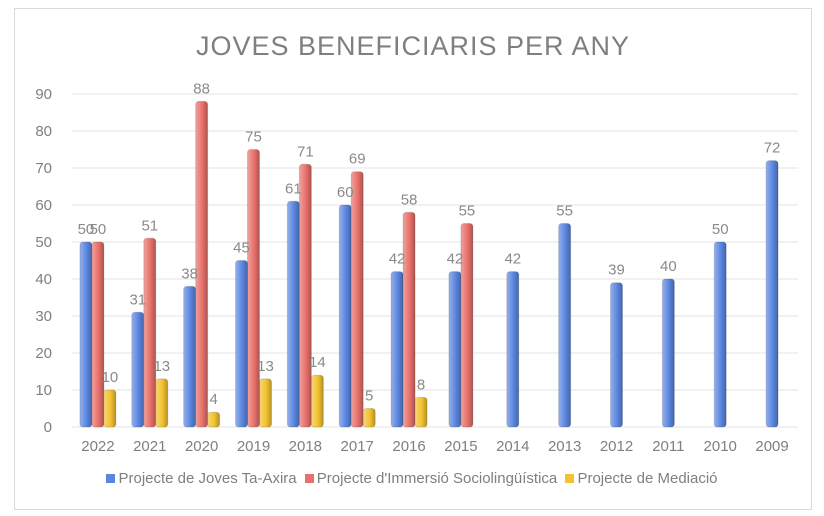  I want to click on x-tick-label: 2021, so click(149, 446).